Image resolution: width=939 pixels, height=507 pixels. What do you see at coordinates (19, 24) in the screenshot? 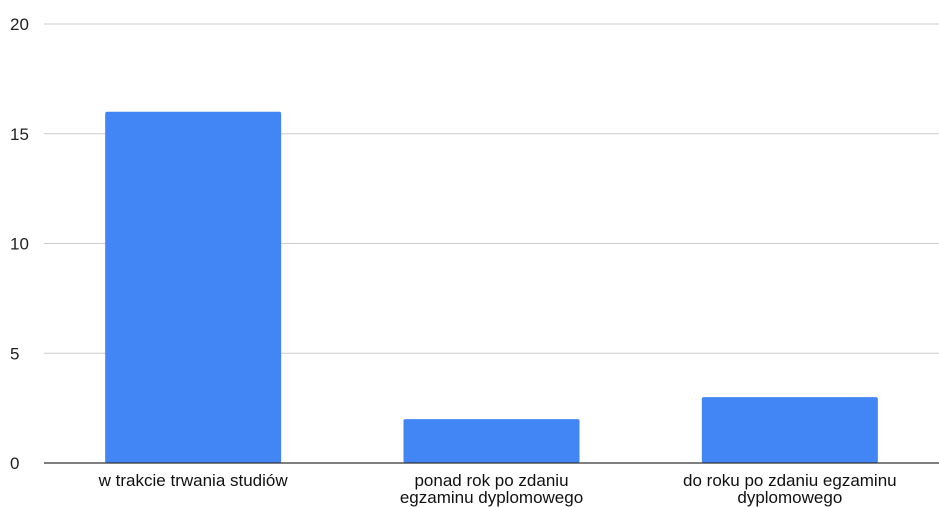
I see `y-tick-label: 20` at bounding box center [19, 24].